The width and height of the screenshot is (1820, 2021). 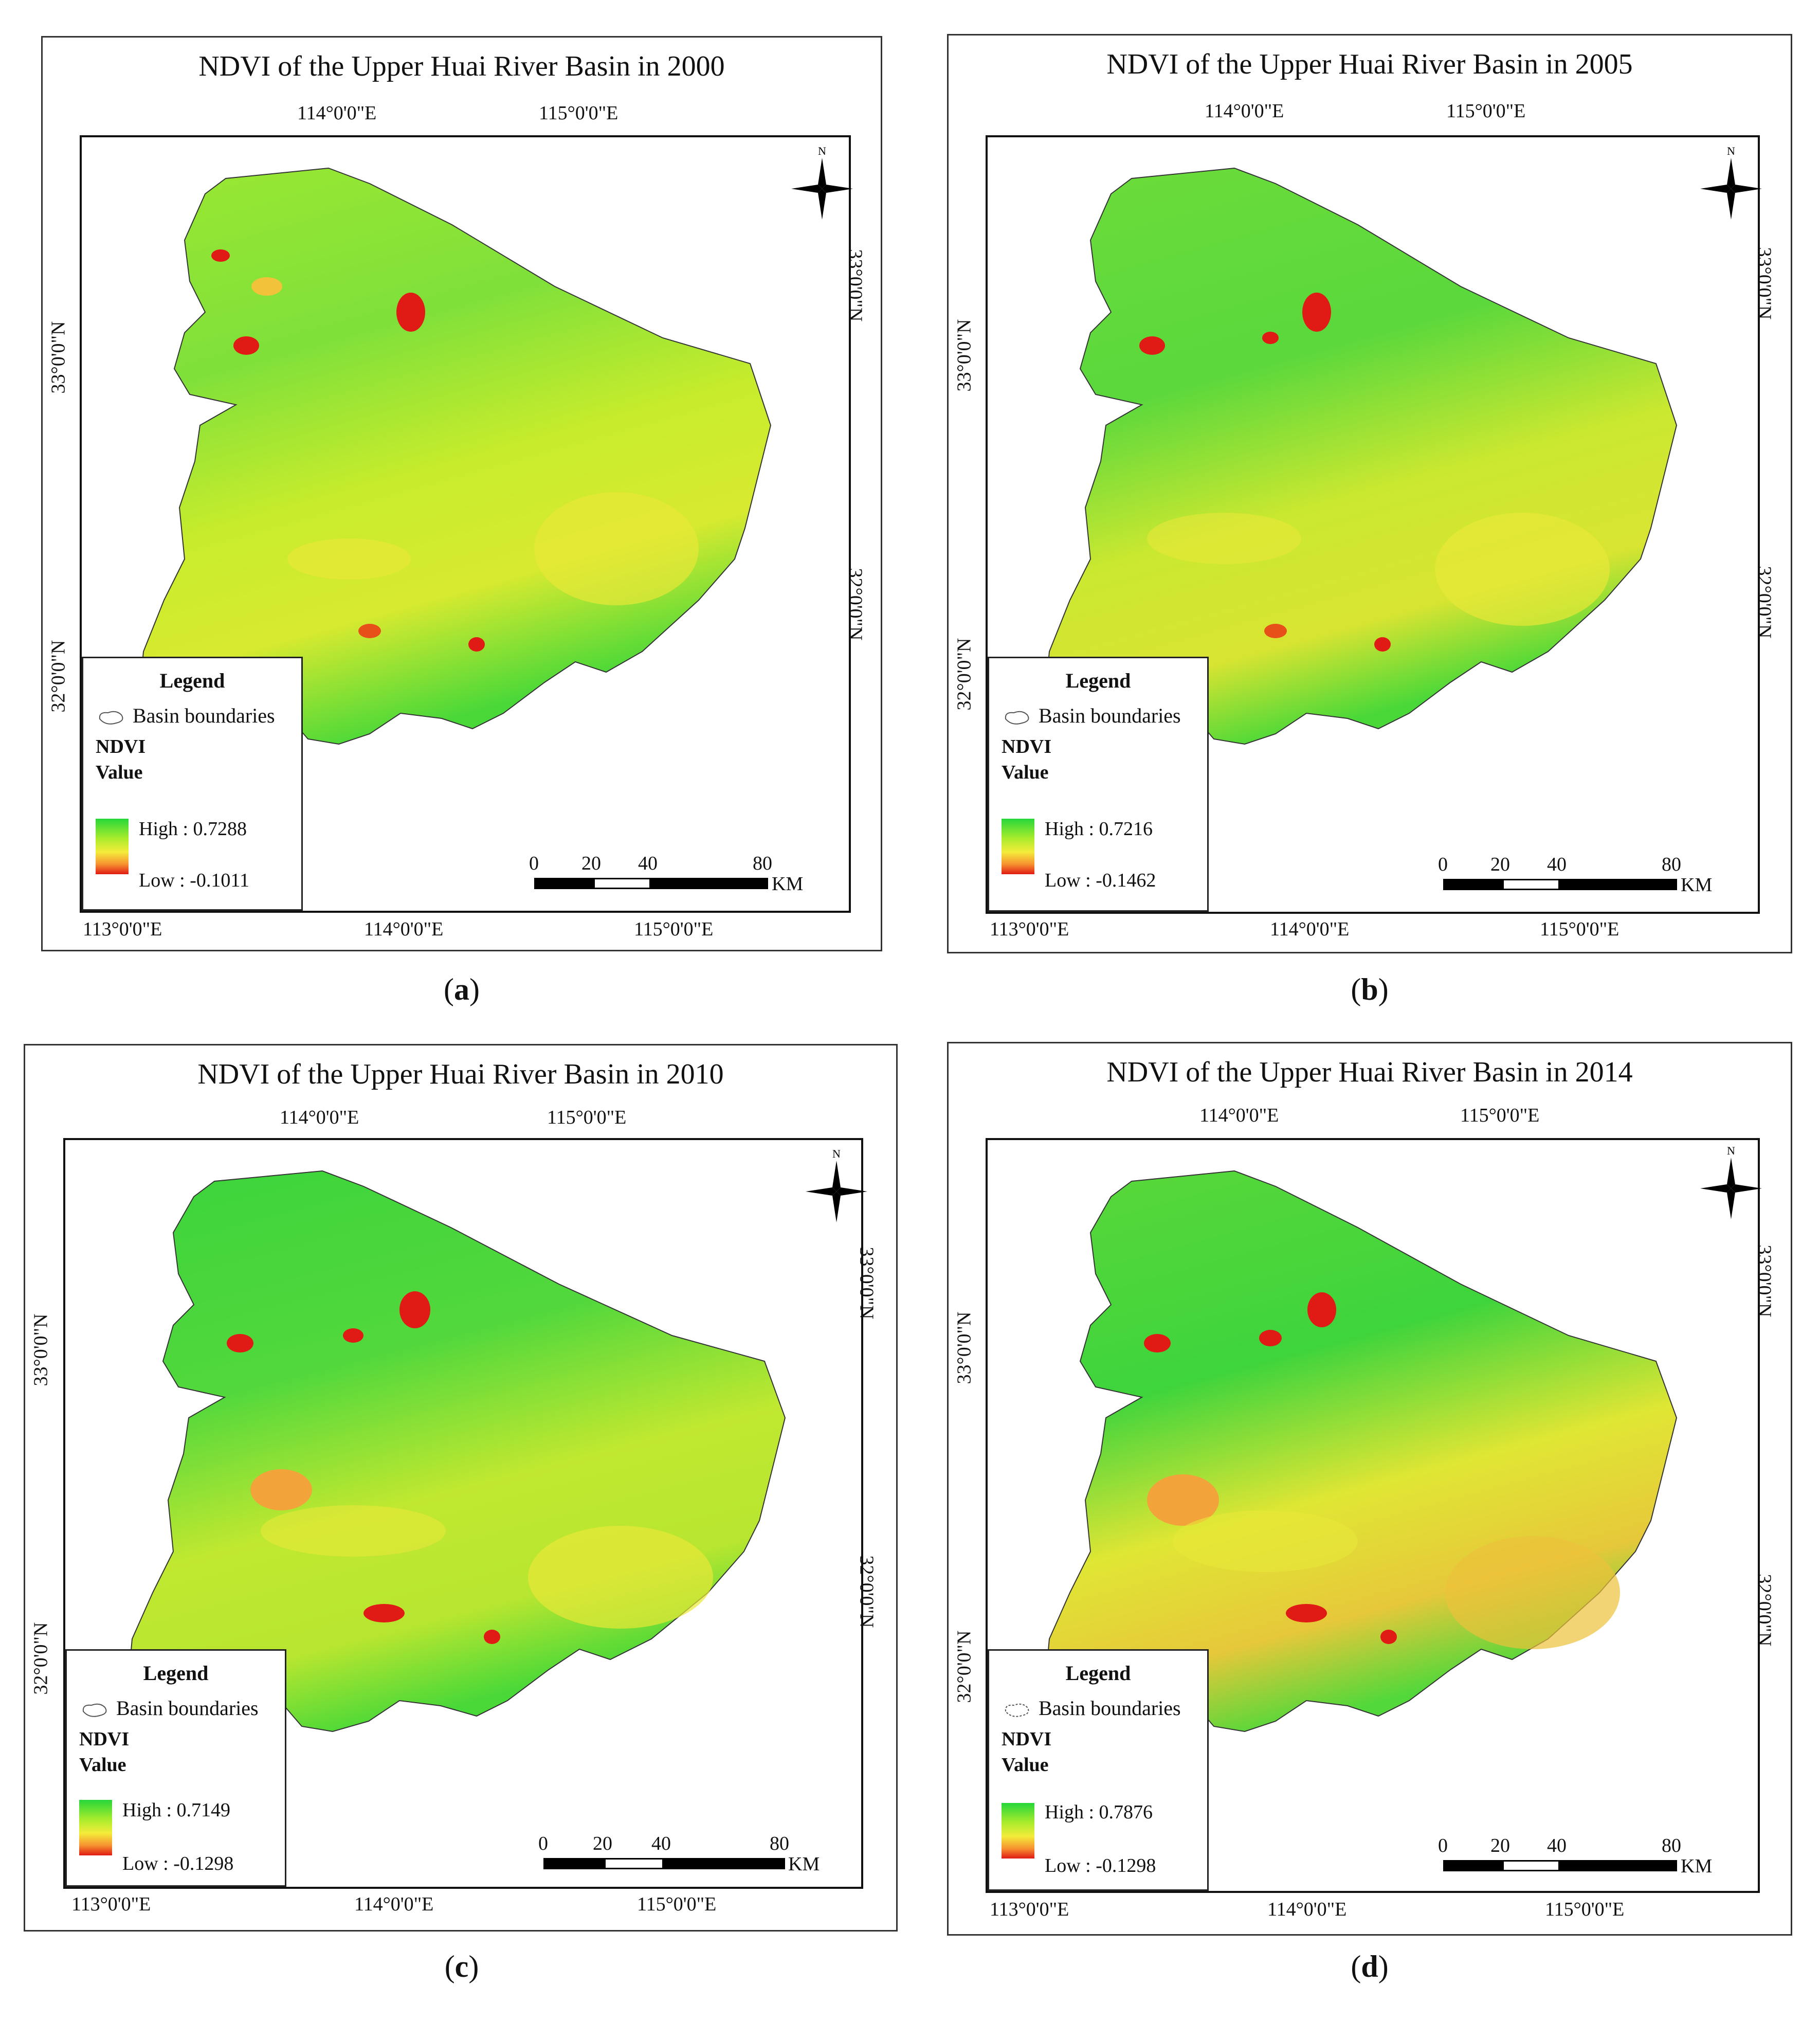 I want to click on legend-high-value: High : 0.7216, so click(x=1099, y=829).